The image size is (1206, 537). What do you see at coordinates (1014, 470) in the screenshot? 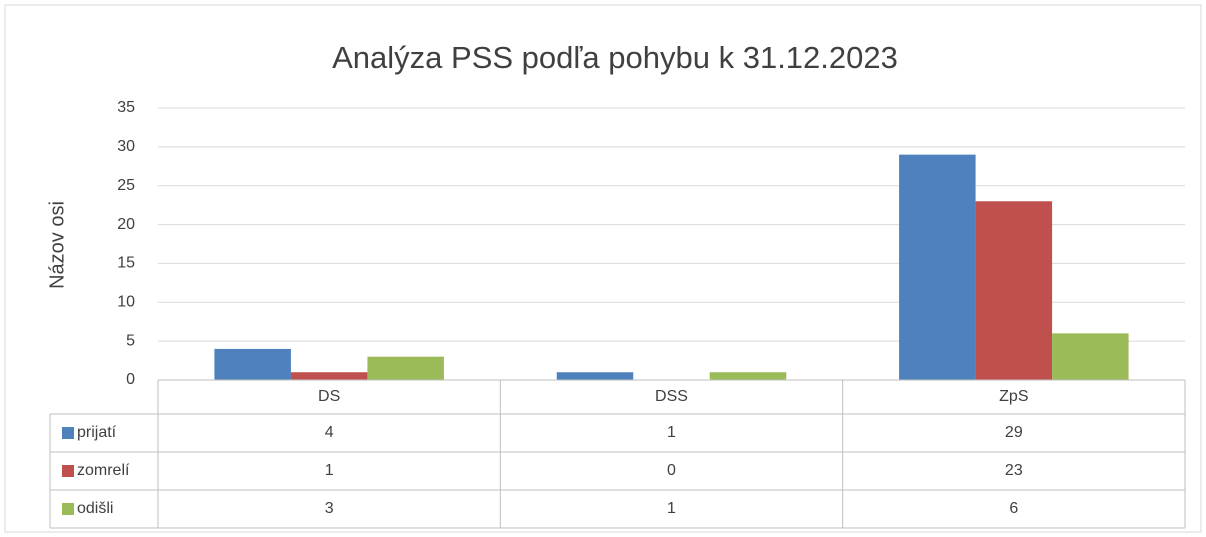
I see `table-value: 23` at bounding box center [1014, 470].